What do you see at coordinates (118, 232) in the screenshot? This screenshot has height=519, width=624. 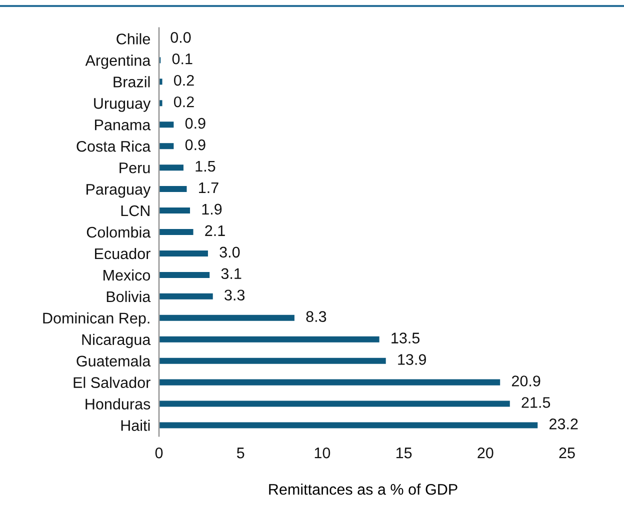 I see `y-tick-label: Colombia` at bounding box center [118, 232].